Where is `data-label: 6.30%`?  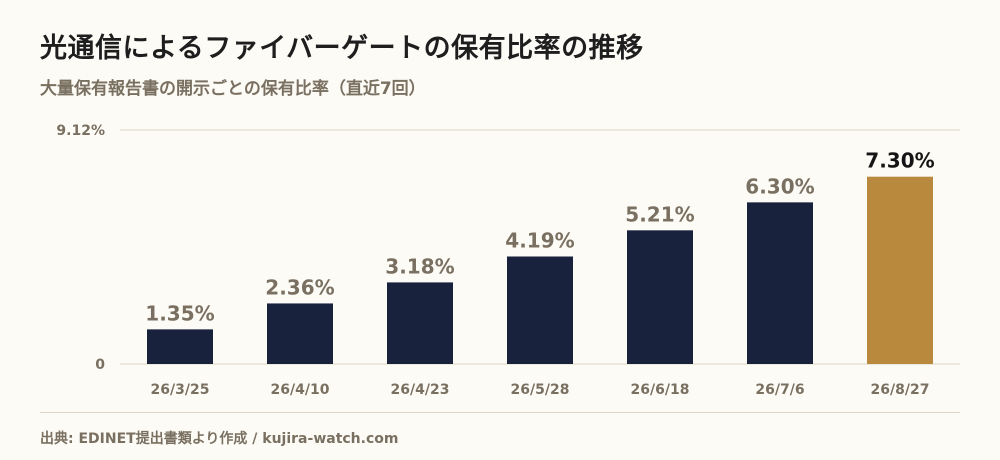
data-label: 6.30% is located at coordinates (779, 186).